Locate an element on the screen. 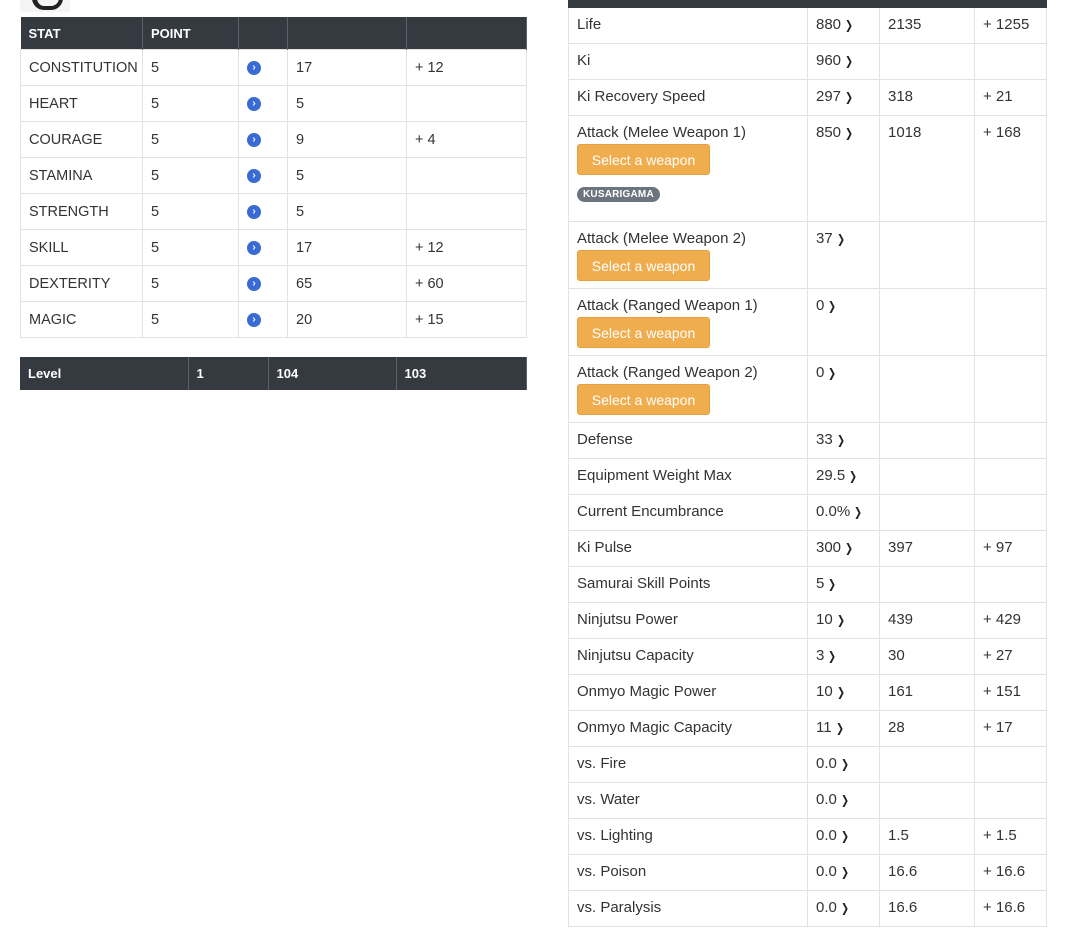 This screenshot has width=1076, height=933. derived-label-cell: Samurai Skill Points is located at coordinates (688, 584).